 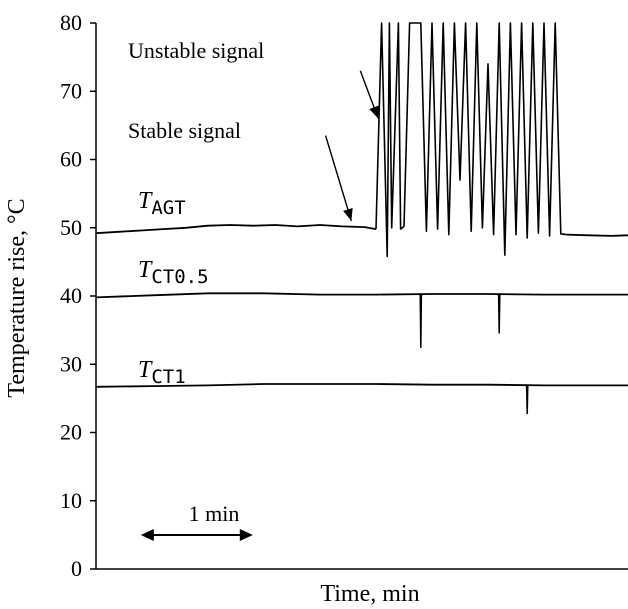 What do you see at coordinates (597, 235) in the screenshot?
I see `series-t-agt-tail-line` at bounding box center [597, 235].